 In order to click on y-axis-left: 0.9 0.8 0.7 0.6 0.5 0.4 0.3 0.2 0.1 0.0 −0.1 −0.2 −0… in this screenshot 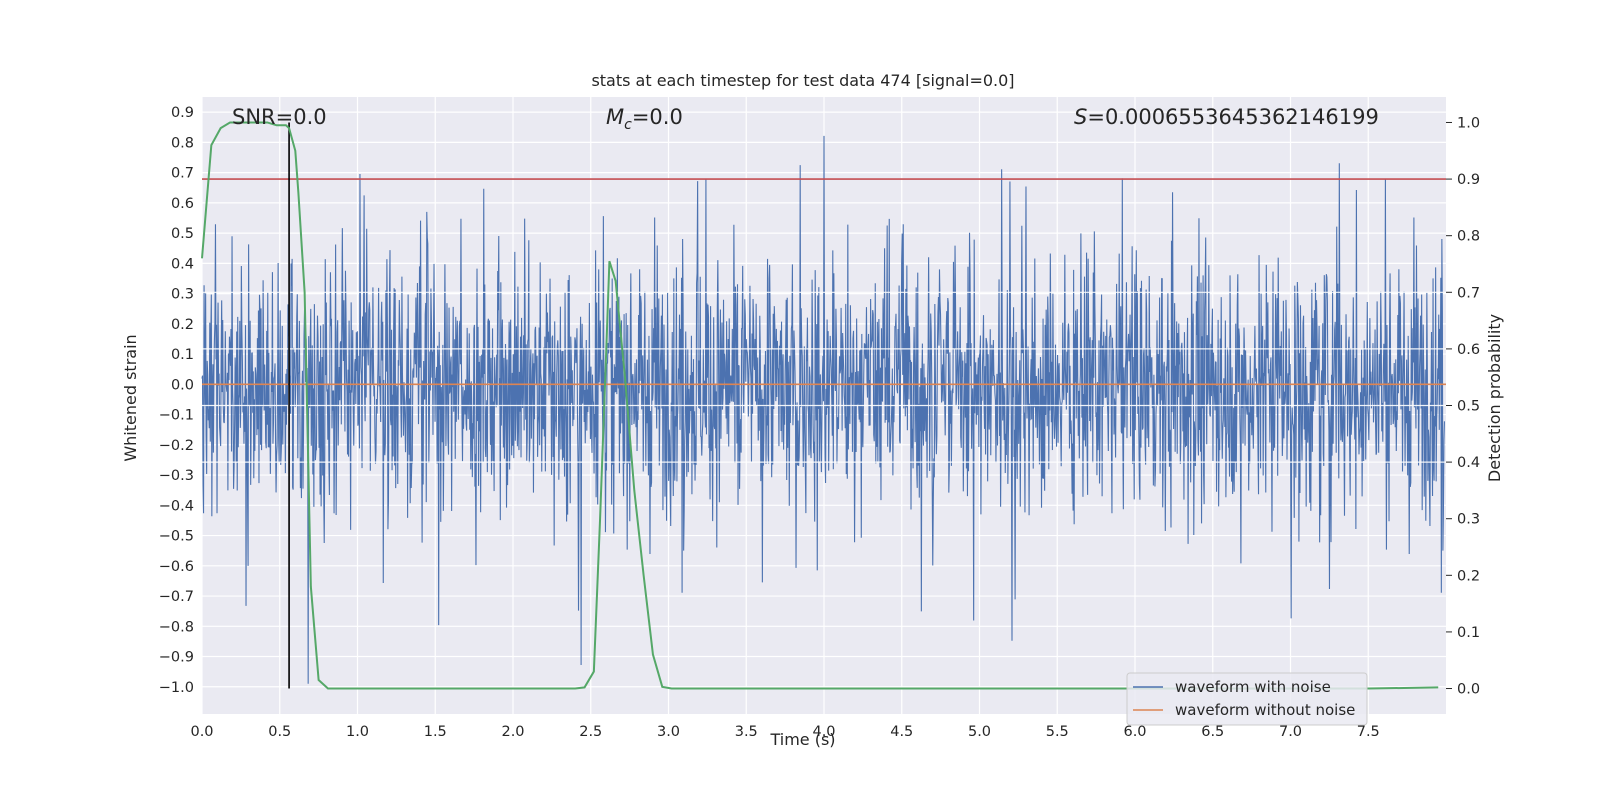, I will do `click(176, 400)`.